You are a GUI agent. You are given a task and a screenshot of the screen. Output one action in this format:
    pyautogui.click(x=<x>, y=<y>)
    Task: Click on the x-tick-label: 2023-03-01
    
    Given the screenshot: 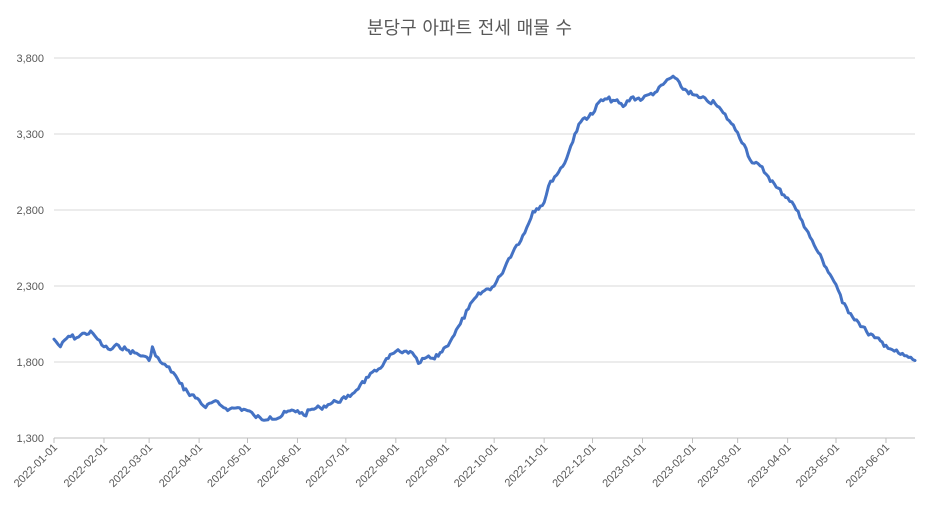 What is the action you would take?
    pyautogui.click(x=719, y=466)
    